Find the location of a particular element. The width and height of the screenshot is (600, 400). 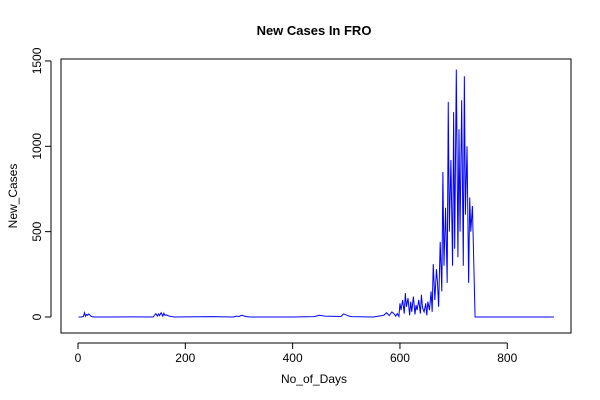

x-tick-label: 200 is located at coordinates (185, 358).